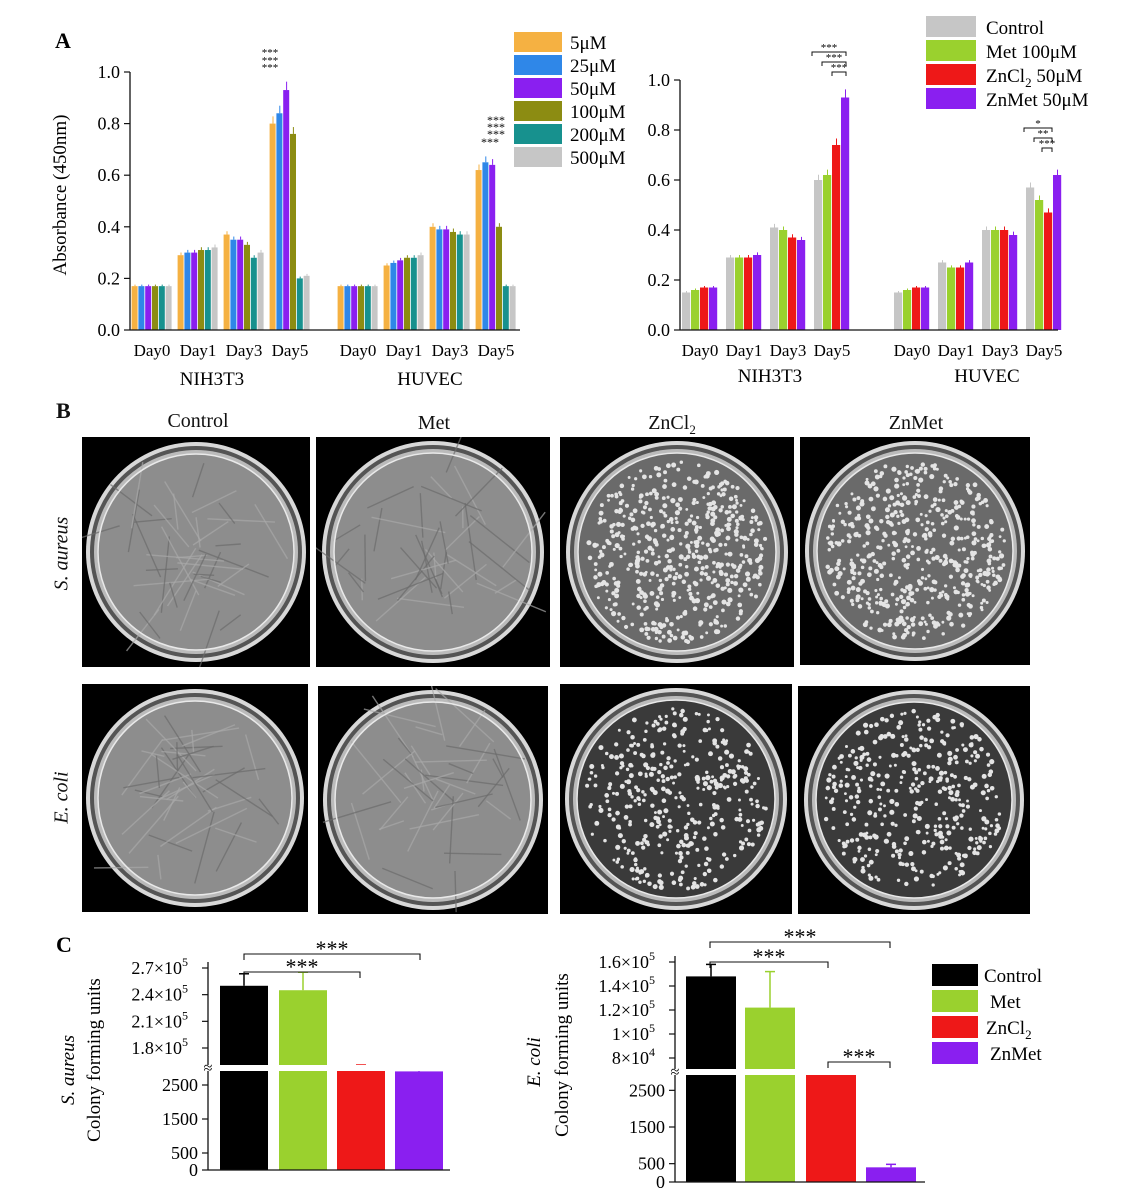 The height and width of the screenshot is (1196, 1136). Describe the element at coordinates (270, 53) in the screenshot. I see `significance-mark: ***` at that location.